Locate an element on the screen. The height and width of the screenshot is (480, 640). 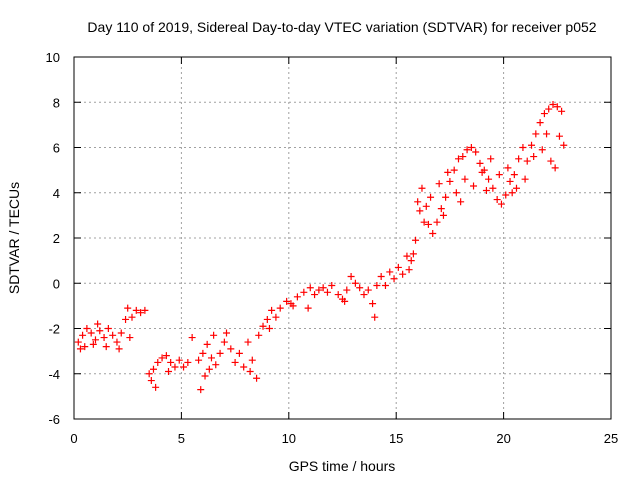
x-tick-label: 25 is located at coordinates (611, 438).